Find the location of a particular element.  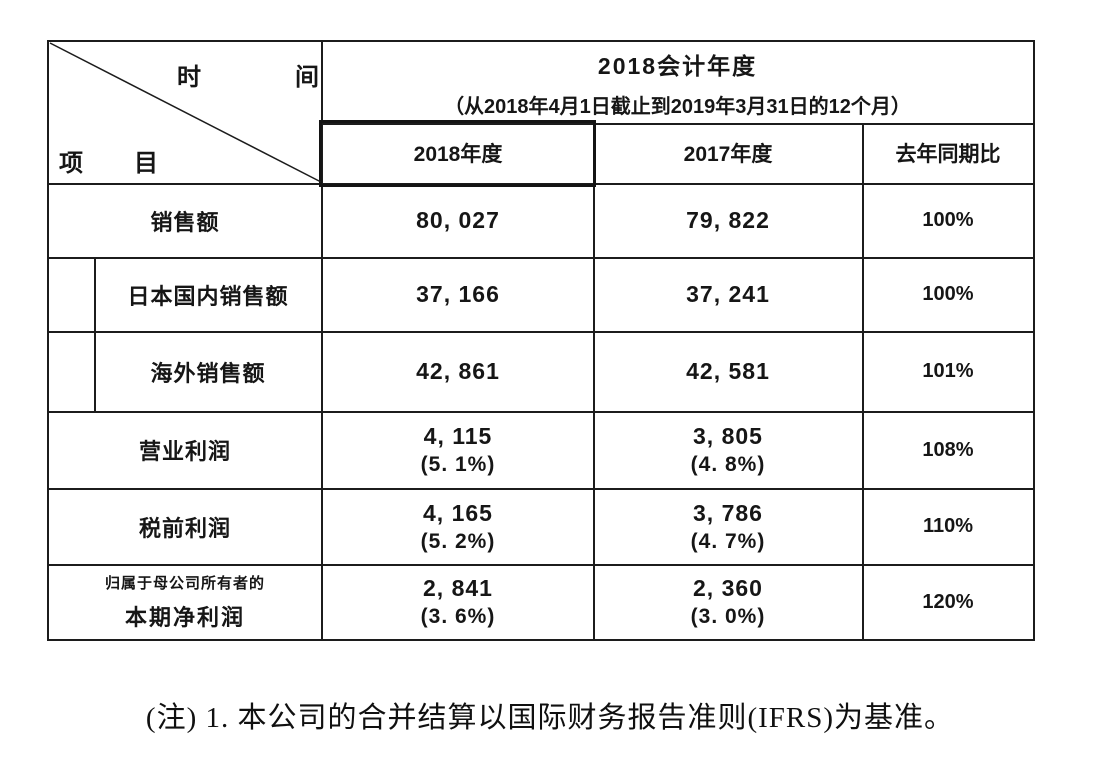

cell-net-yoy: 120% is located at coordinates (948, 601).